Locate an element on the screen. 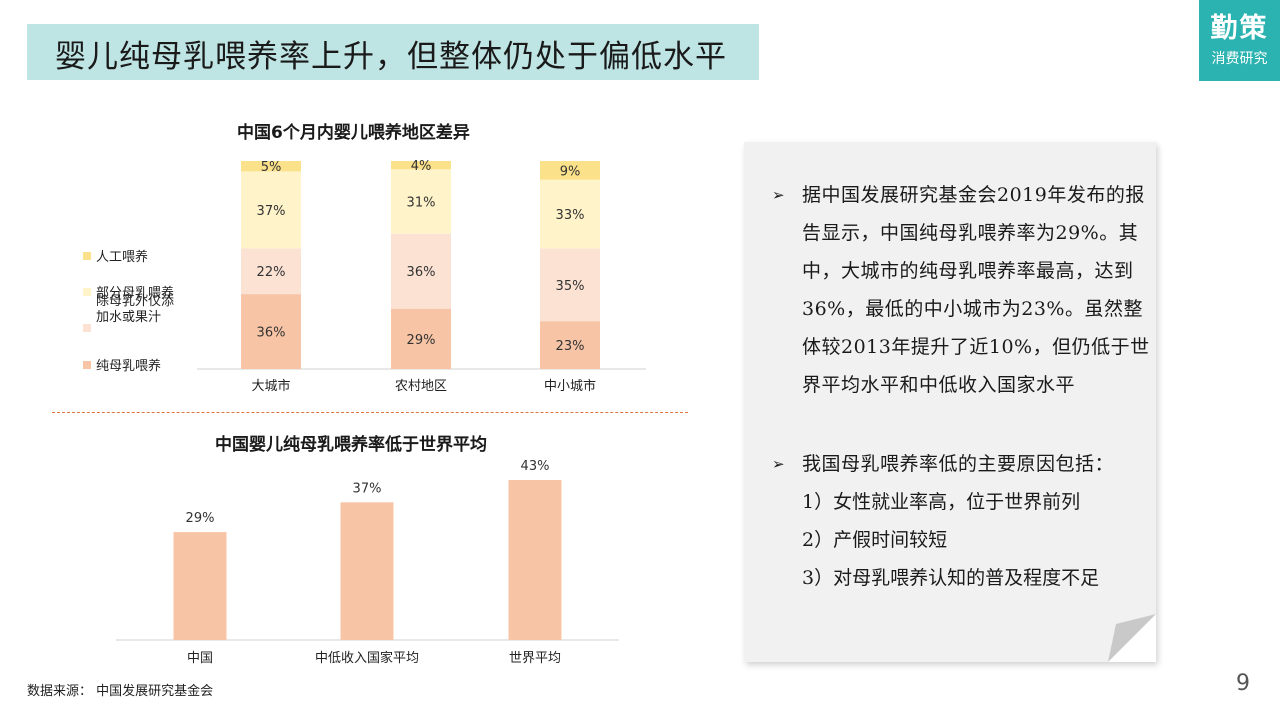 The width and height of the screenshot is (1280, 720). chart1-data-label: 29% is located at coordinates (421, 340).